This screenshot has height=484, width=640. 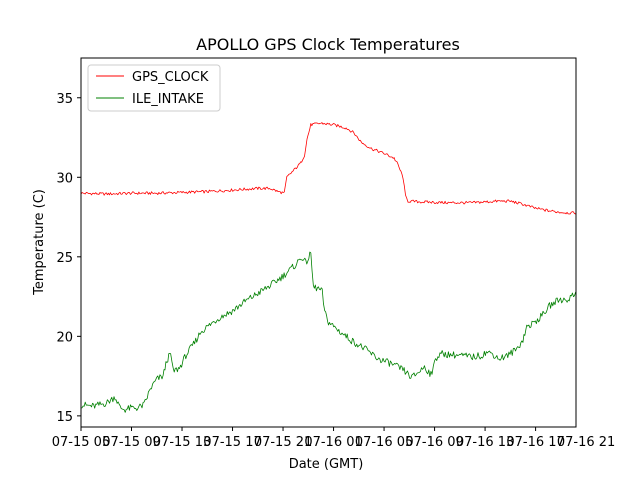 What do you see at coordinates (535, 442) in the screenshot?
I see `x-tick-label: 07-16 17` at bounding box center [535, 442].